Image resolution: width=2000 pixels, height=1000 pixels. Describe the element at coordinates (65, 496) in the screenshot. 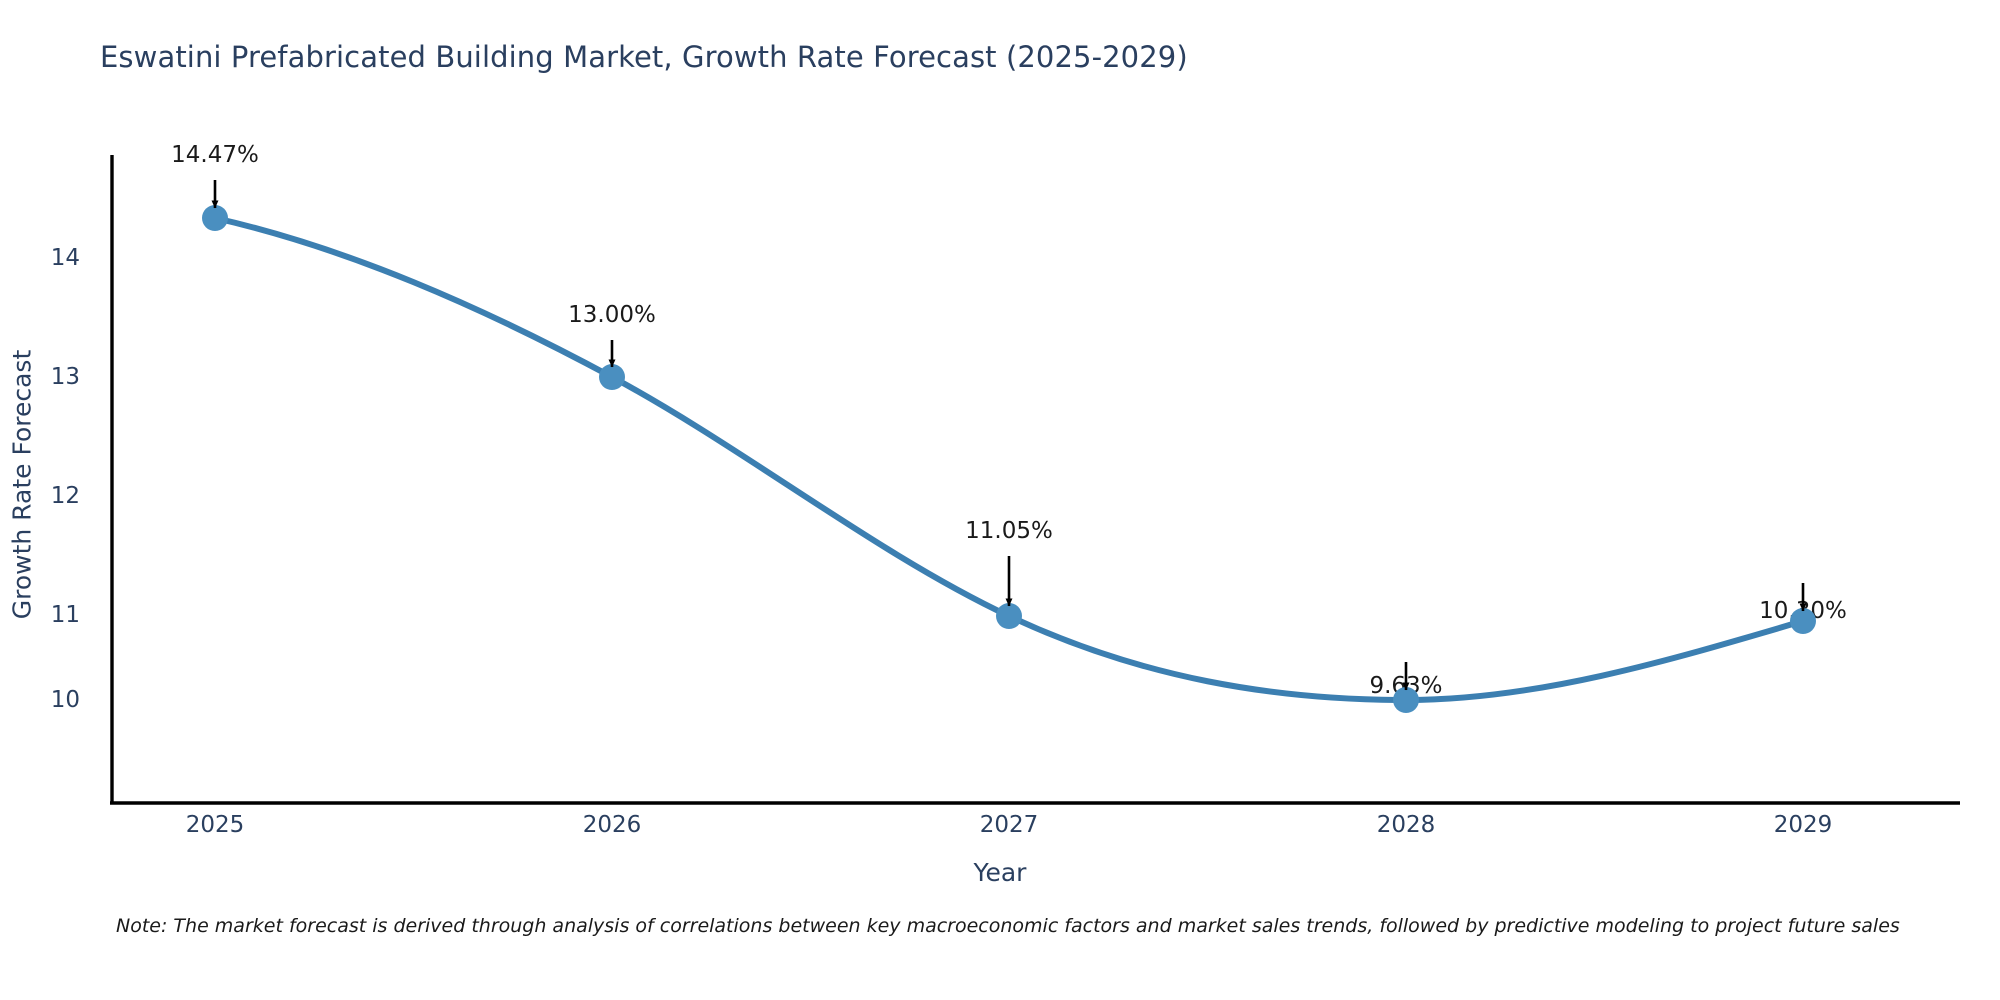

I see `y-tick-label-12: 12` at that location.